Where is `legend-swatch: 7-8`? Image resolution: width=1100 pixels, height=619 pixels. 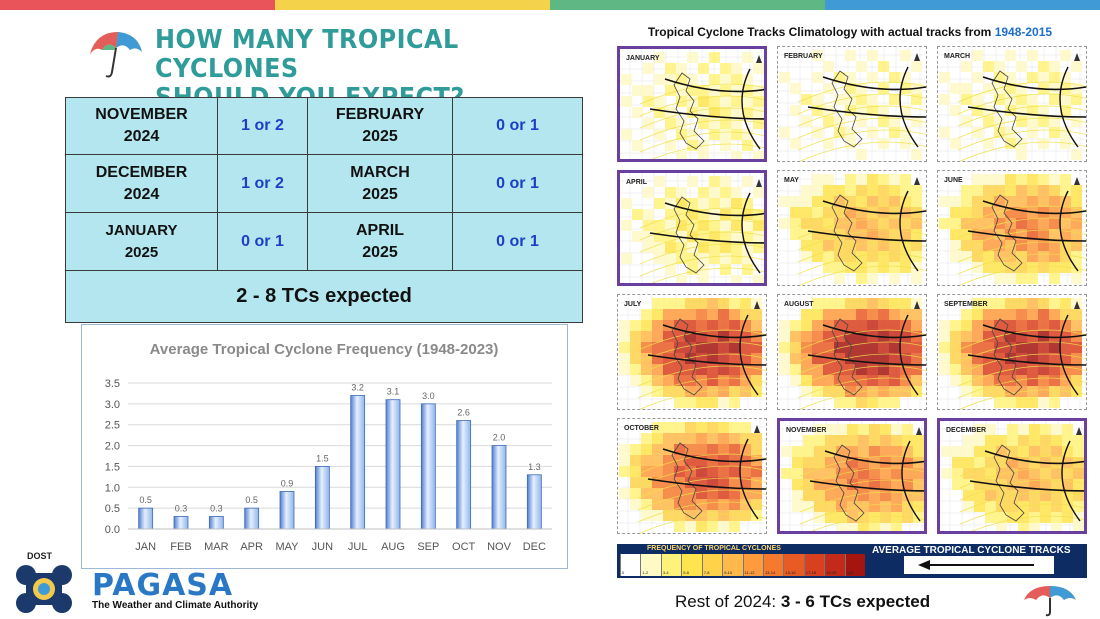
legend-swatch: 7-8 is located at coordinates (712, 565).